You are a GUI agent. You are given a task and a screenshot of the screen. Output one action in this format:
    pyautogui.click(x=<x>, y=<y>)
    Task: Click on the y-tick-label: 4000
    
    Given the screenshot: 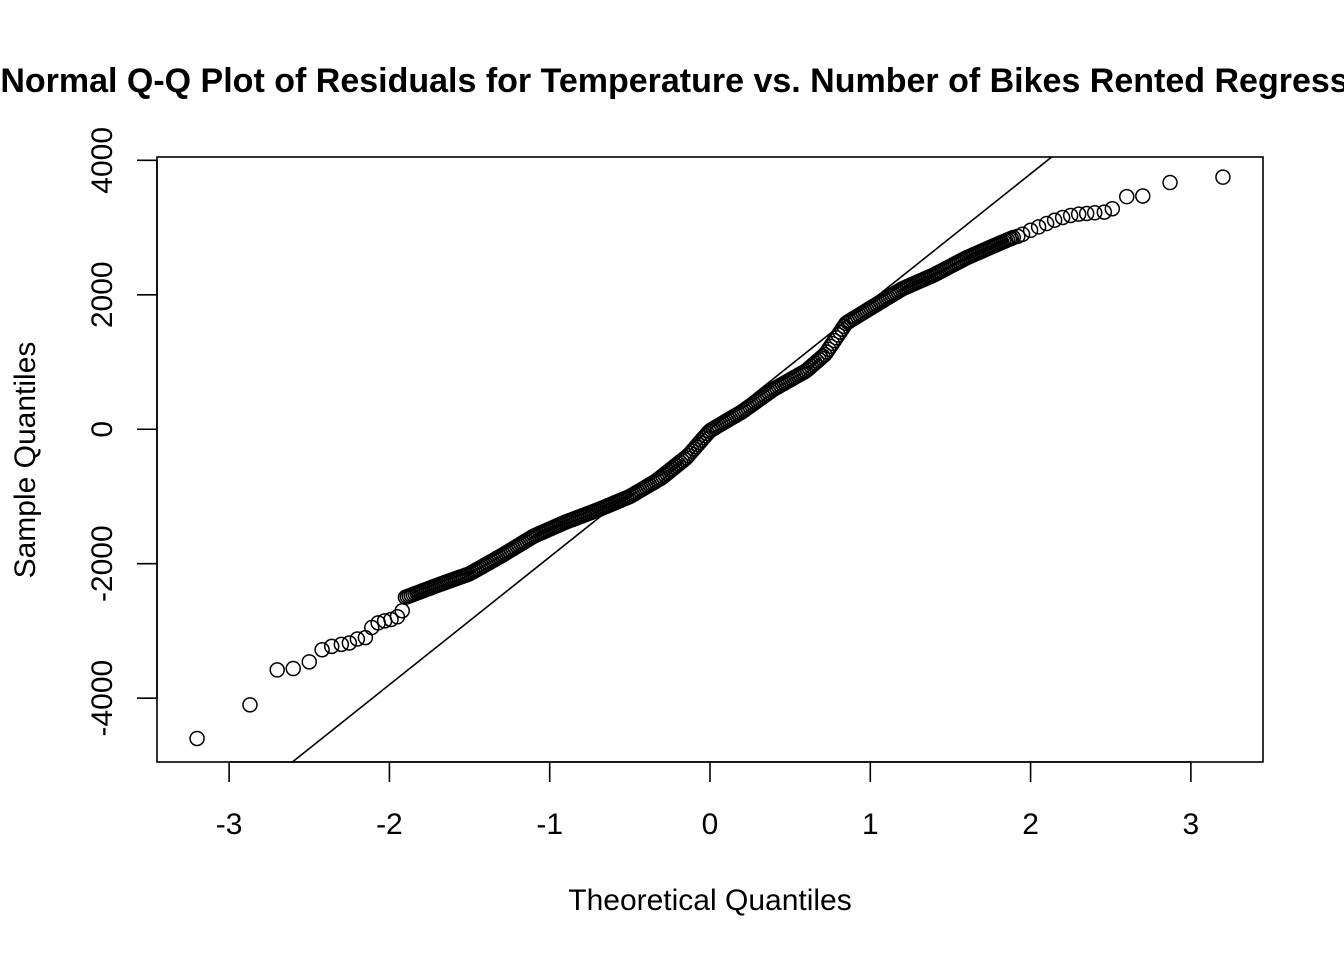 What is the action you would take?
    pyautogui.click(x=102, y=160)
    